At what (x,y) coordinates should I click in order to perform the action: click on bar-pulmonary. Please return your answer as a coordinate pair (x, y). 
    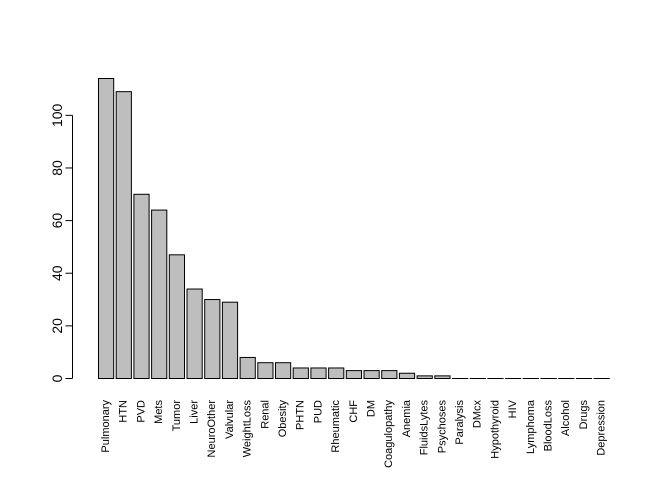
    Looking at the image, I should click on (106, 228).